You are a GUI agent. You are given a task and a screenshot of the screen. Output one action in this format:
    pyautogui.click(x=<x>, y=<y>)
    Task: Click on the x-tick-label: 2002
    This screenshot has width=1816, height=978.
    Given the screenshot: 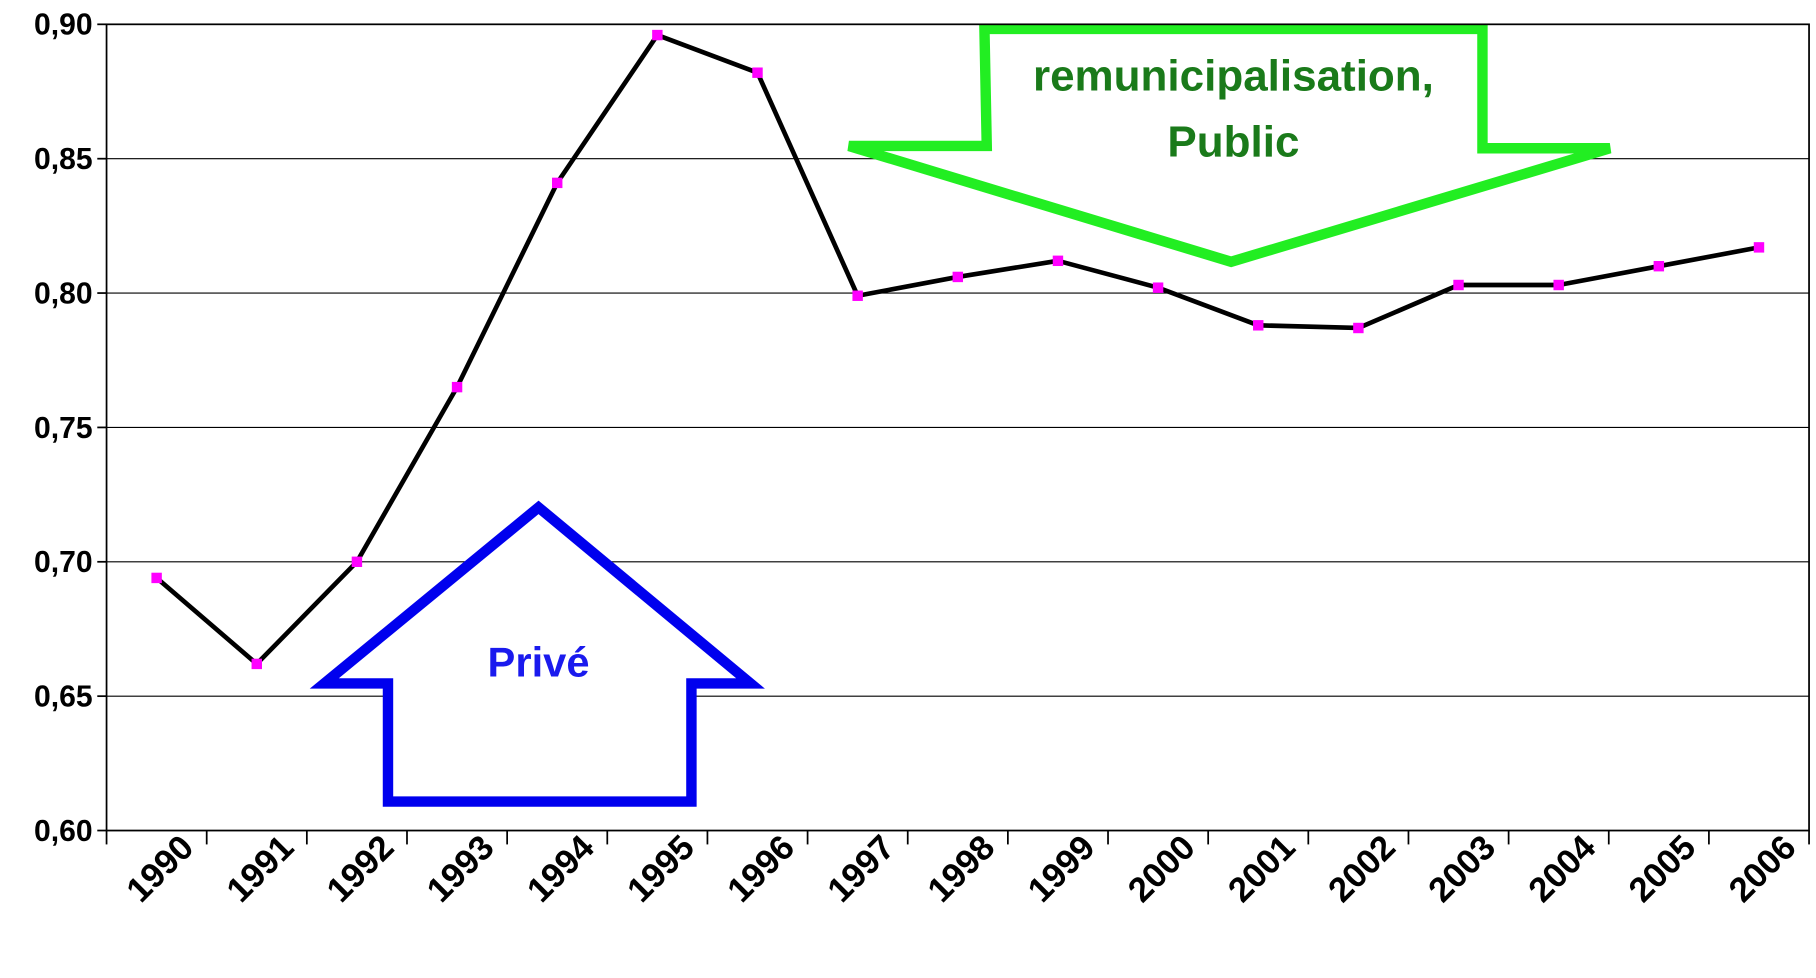 What is the action you would take?
    pyautogui.click(x=1362, y=869)
    